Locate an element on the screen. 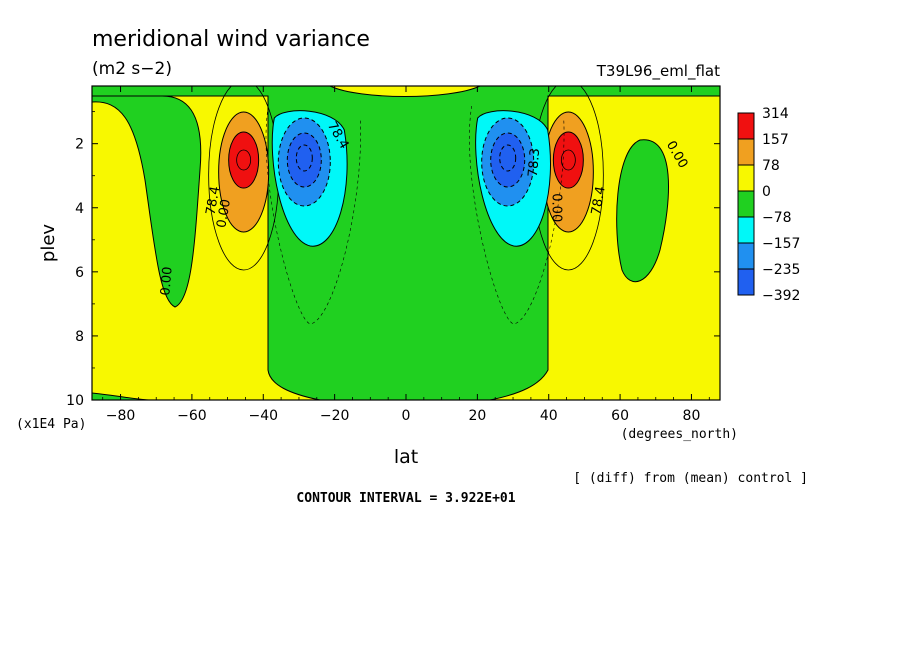 The height and width of the screenshot is (654, 904). x-axis-units: (degrees_north) is located at coordinates (679, 434).